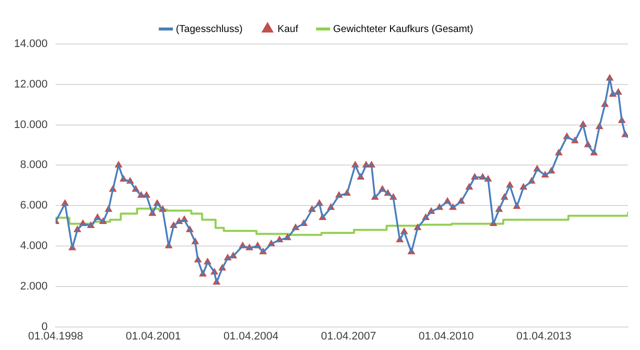 The width and height of the screenshot is (640, 350). What do you see at coordinates (288, 29) in the screenshot?
I see `legend-label: Kauf` at bounding box center [288, 29].